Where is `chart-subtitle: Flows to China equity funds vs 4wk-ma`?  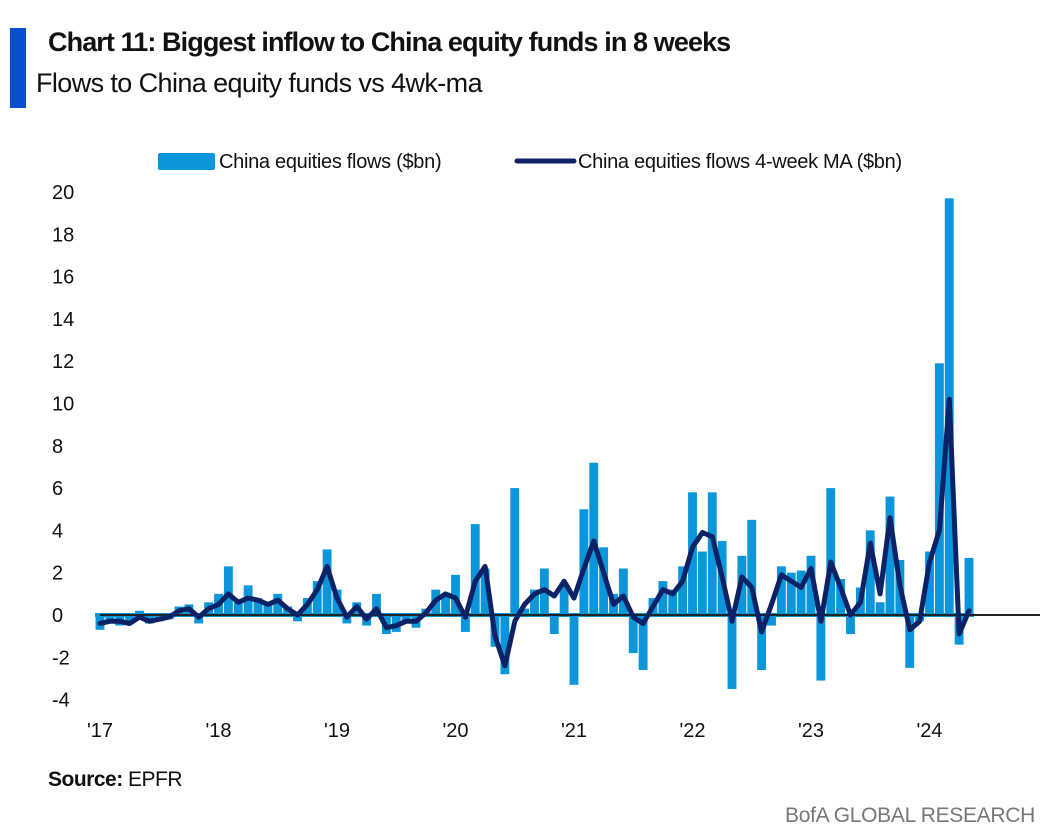
chart-subtitle: Flows to China equity funds vs 4wk-ma is located at coordinates (259, 83).